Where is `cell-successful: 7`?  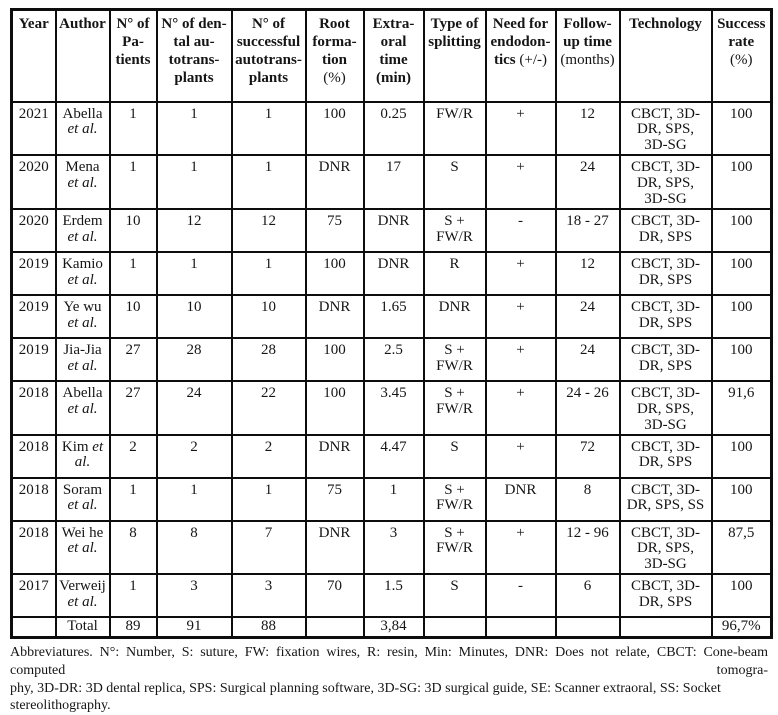
cell-successful: 7 is located at coordinates (269, 548).